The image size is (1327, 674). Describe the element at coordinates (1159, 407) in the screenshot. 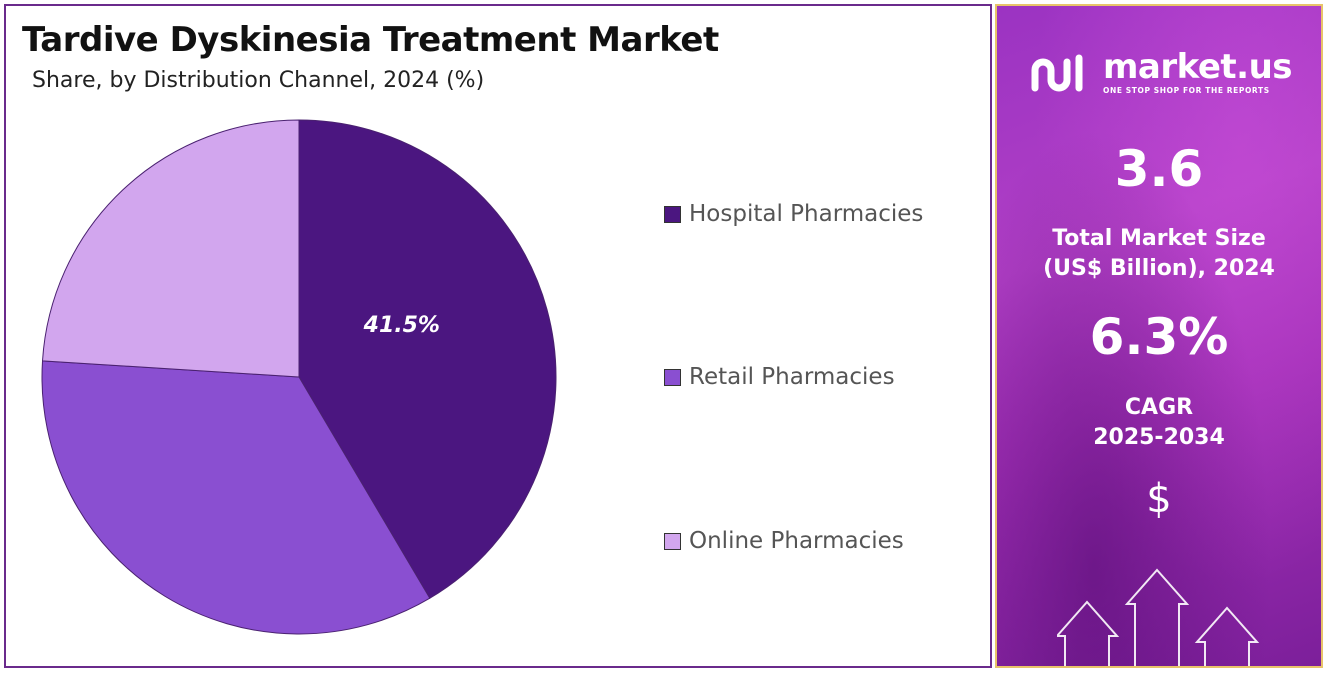

I see `cagr-label: CAGR` at that location.